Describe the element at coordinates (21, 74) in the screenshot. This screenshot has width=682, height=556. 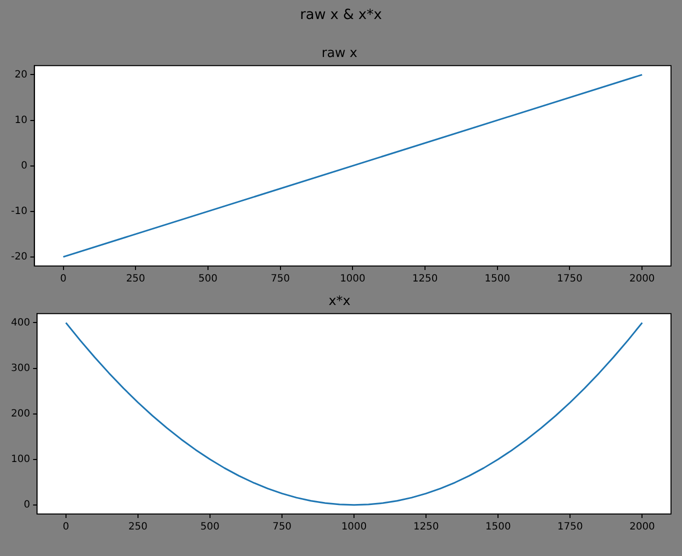
I see `y-tick-label: 20` at that location.